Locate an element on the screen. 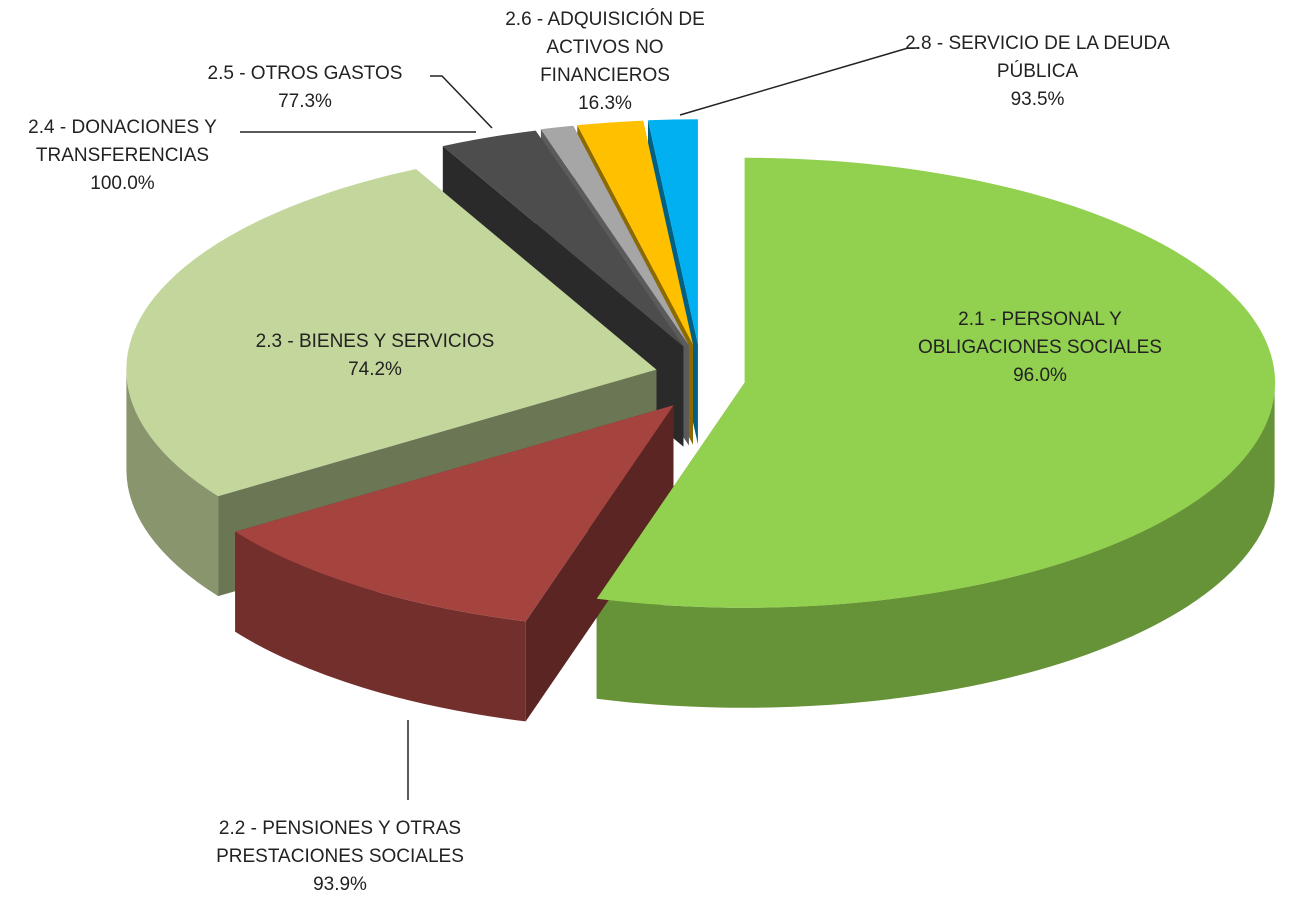  percent-label: 93.5% is located at coordinates (1037, 99).